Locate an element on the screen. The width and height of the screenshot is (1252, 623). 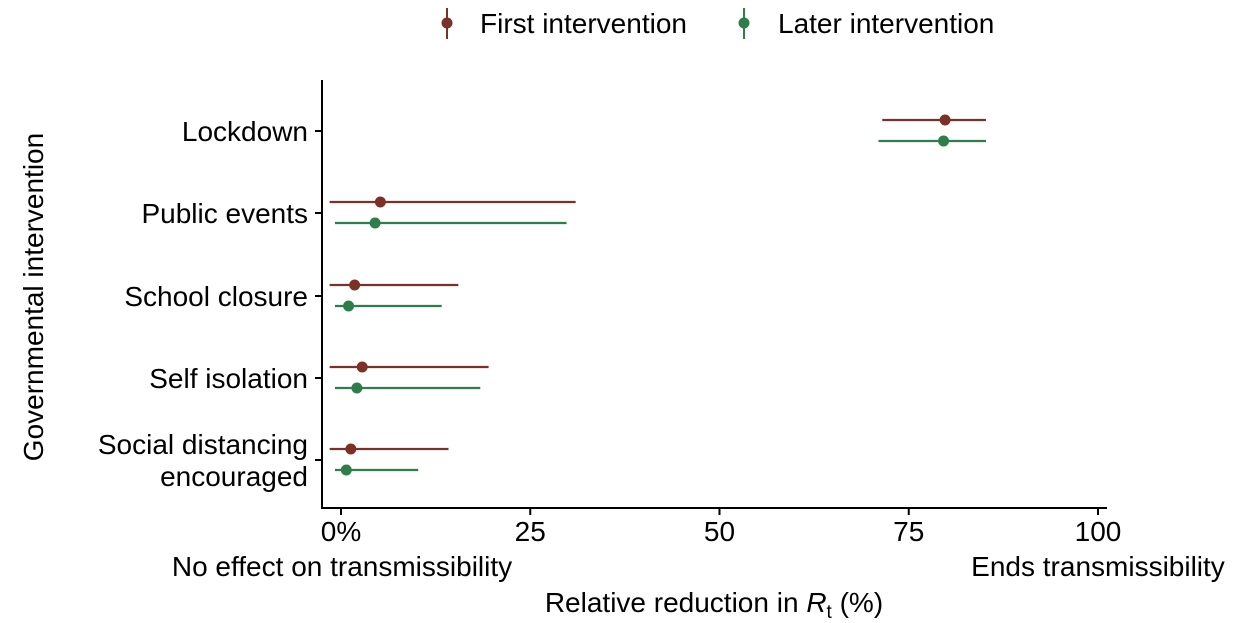
legend-item-first: First intervention is located at coordinates (564, 23).